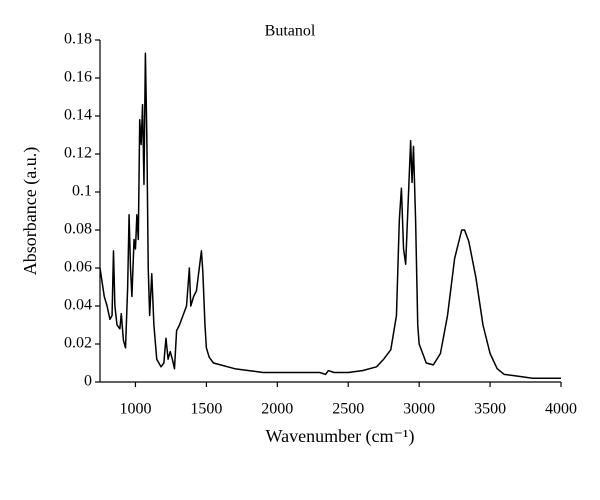 This screenshot has height=500, width=600. Describe the element at coordinates (78, 305) in the screenshot. I see `y-tick-label: 0.04` at that location.